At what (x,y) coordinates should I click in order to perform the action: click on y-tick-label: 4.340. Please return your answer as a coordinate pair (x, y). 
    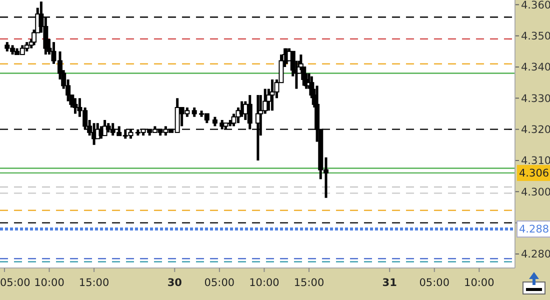
    Looking at the image, I should click on (535, 68).